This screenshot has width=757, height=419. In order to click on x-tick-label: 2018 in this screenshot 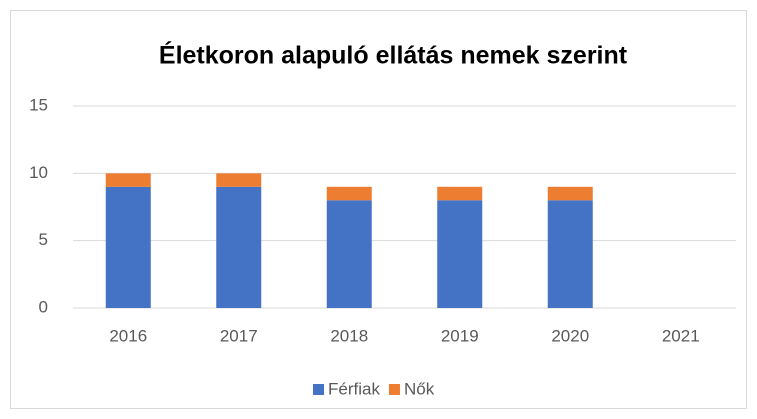, I will do `click(349, 335)`.